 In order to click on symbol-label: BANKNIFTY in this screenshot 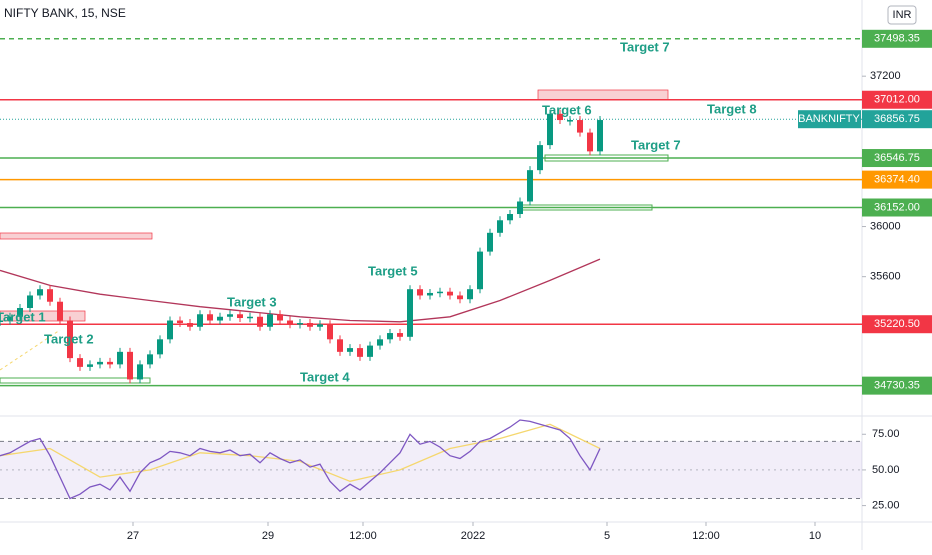, I will do `click(829, 119)`.